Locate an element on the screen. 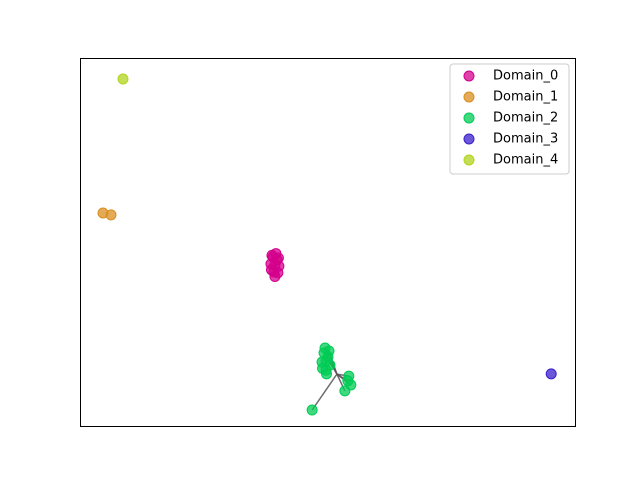 The height and width of the screenshot is (480, 640). legend-label: Domain_0 is located at coordinates (525, 76).